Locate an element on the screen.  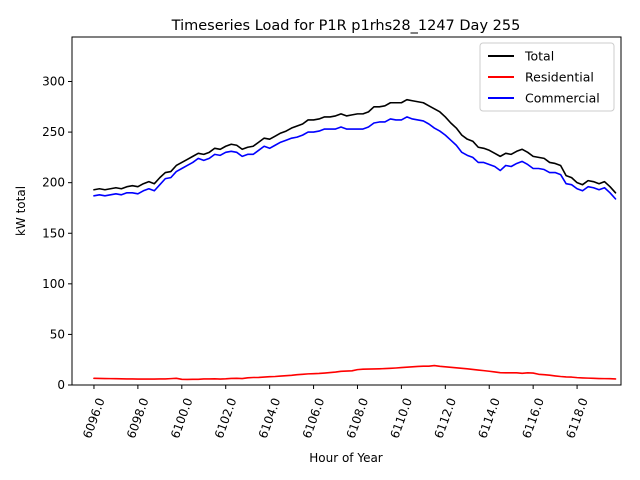
legend: Total Residential Commercial is located at coordinates (547, 77).